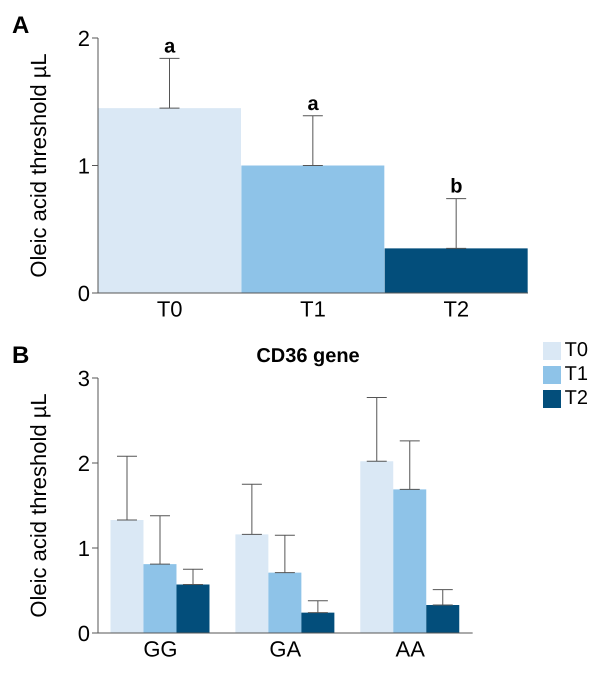 The image size is (604, 699). What do you see at coordinates (84, 378) in the screenshot?
I see `y-tick-label: 3` at bounding box center [84, 378].